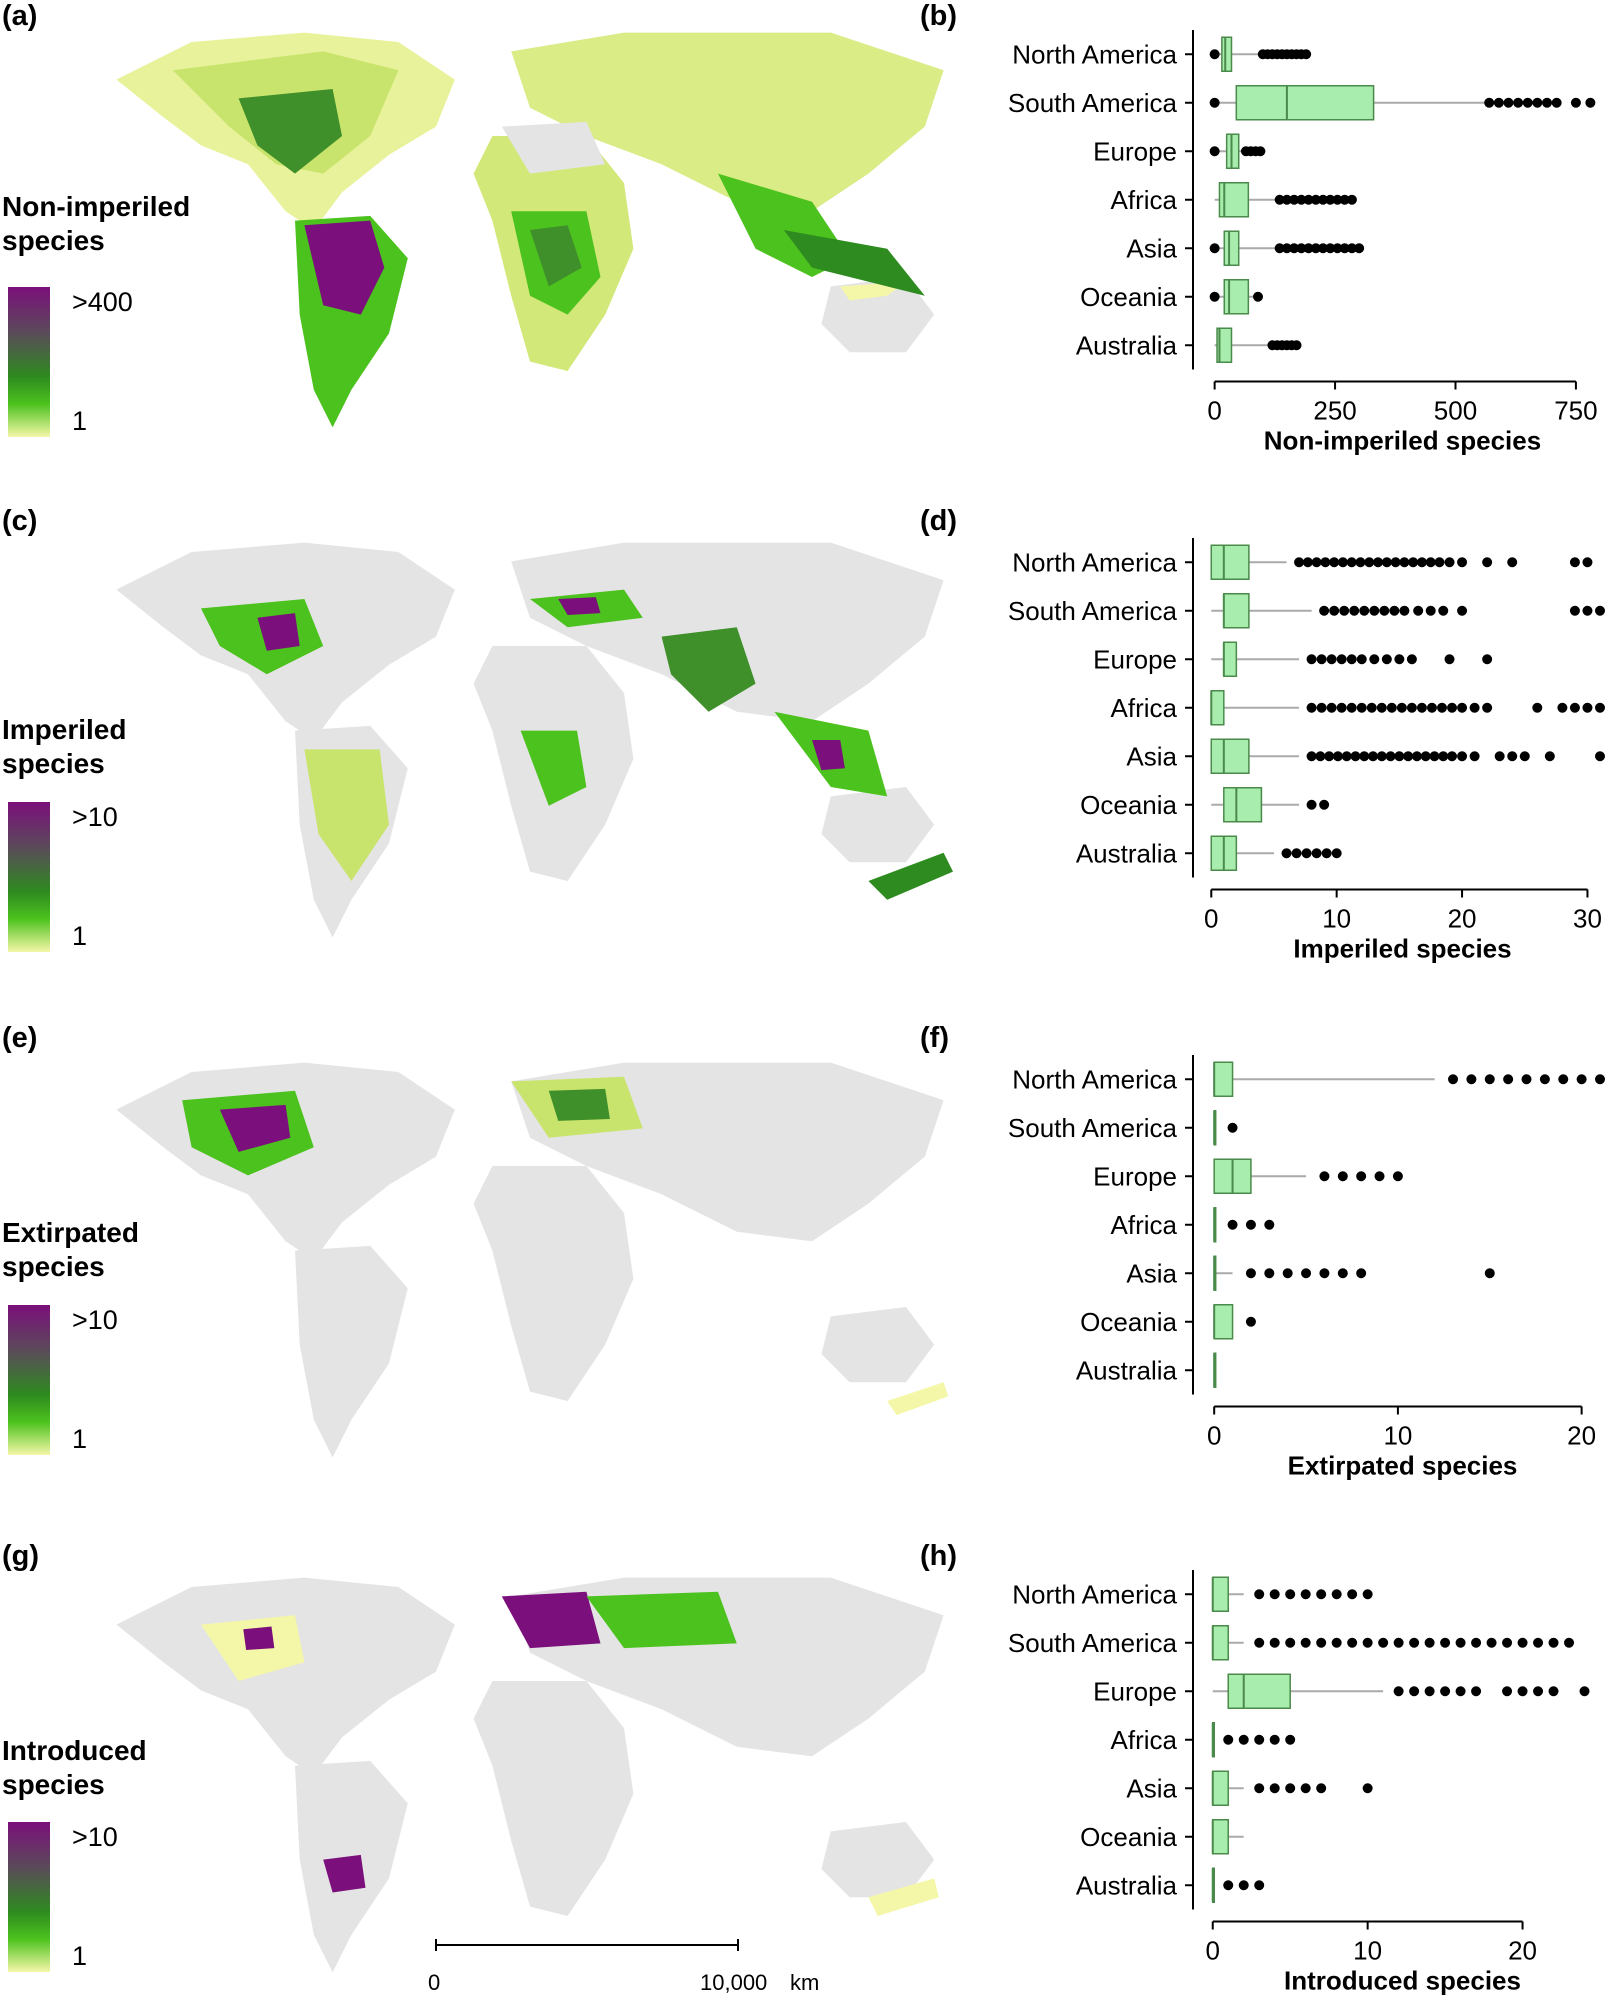 Image resolution: width=1605 pixels, height=2005 pixels. What do you see at coordinates (1151, 248) in the screenshot?
I see `y-tick-label: Asia` at bounding box center [1151, 248].